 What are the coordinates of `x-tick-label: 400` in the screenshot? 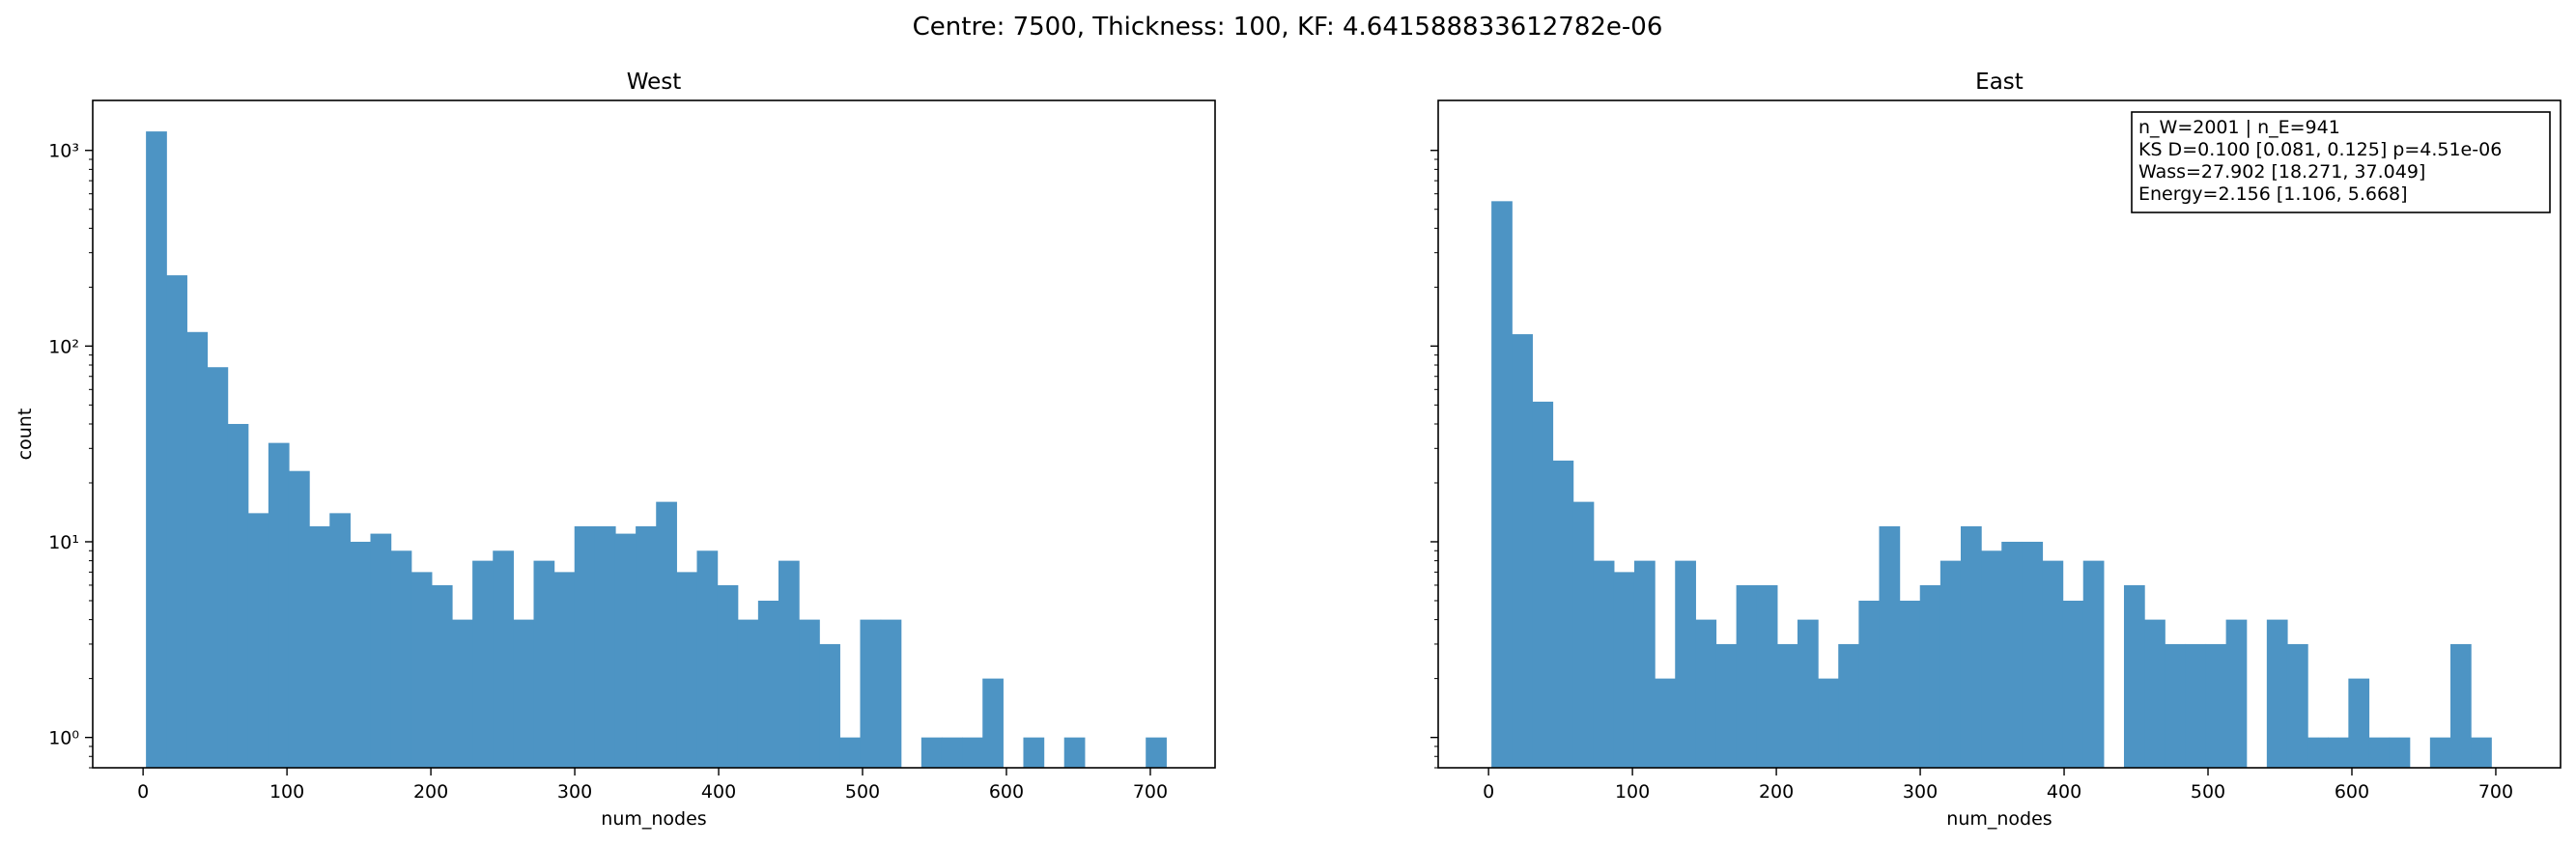 It's located at (718, 792).